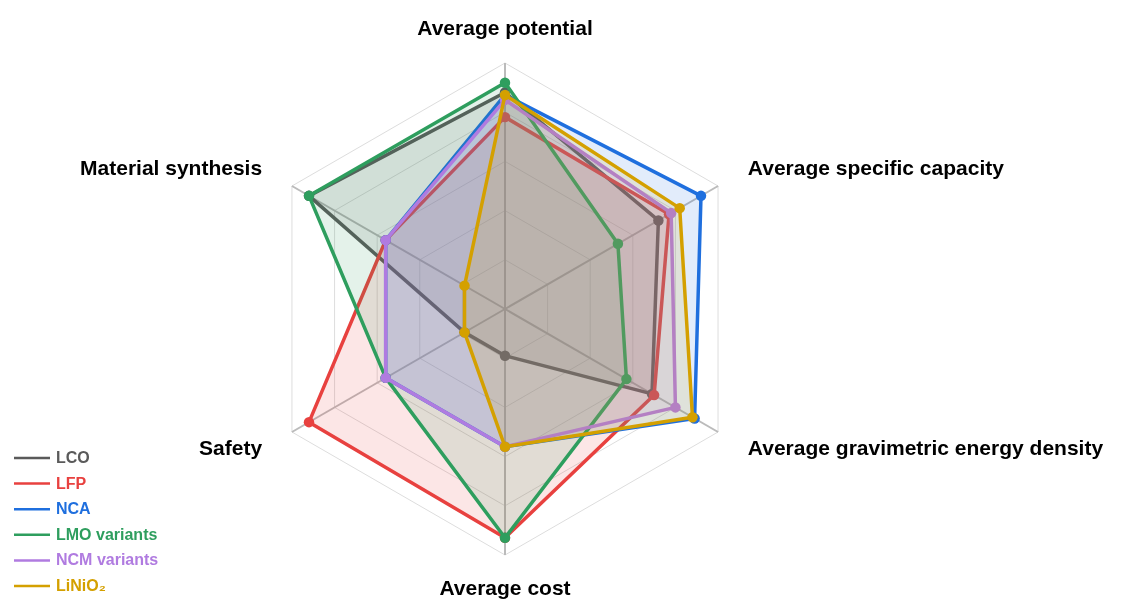 The width and height of the screenshot is (1132, 611). What do you see at coordinates (505, 588) in the screenshot?
I see `spoke-label: Average cost` at bounding box center [505, 588].